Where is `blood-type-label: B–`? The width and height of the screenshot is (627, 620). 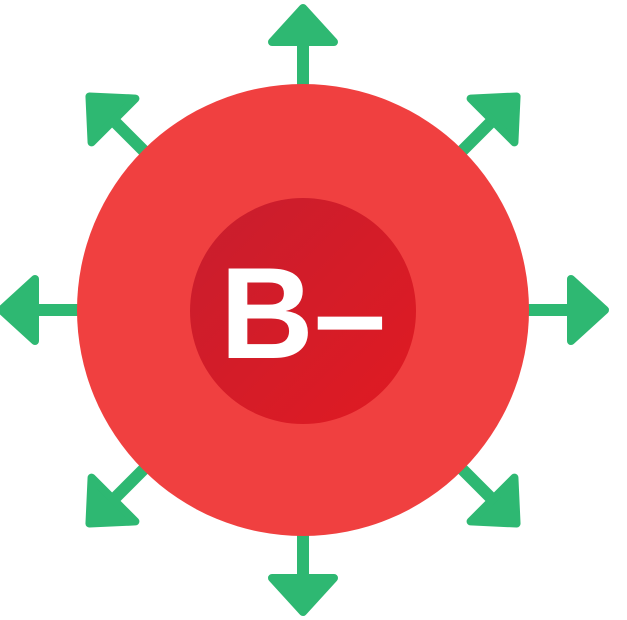 blood-type-label: B– is located at coordinates (303, 313).